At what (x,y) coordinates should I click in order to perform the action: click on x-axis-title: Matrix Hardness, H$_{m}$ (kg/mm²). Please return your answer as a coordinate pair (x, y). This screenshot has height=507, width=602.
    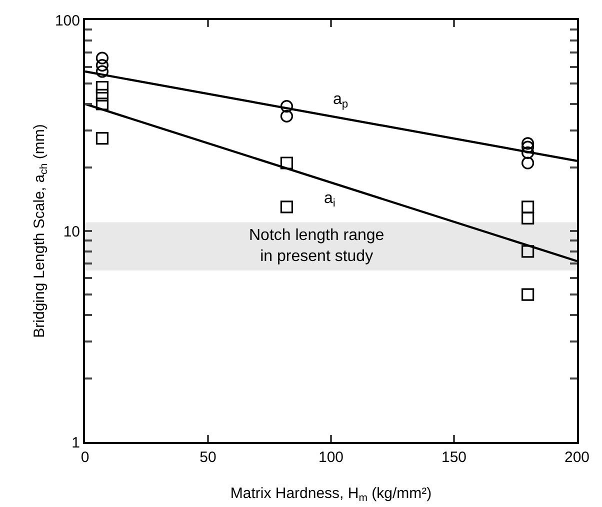
    Looking at the image, I should click on (331, 494).